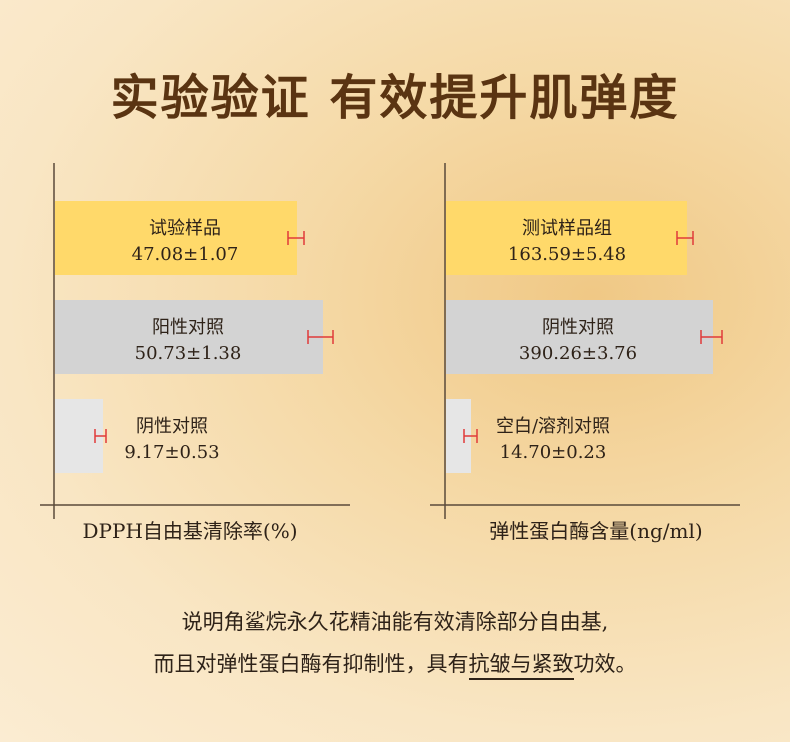 This screenshot has height=742, width=790. Describe the element at coordinates (395, 622) in the screenshot. I see `note-line-1: 说明角鲨烷永久花精油能有效清除部分自由基,` at that location.